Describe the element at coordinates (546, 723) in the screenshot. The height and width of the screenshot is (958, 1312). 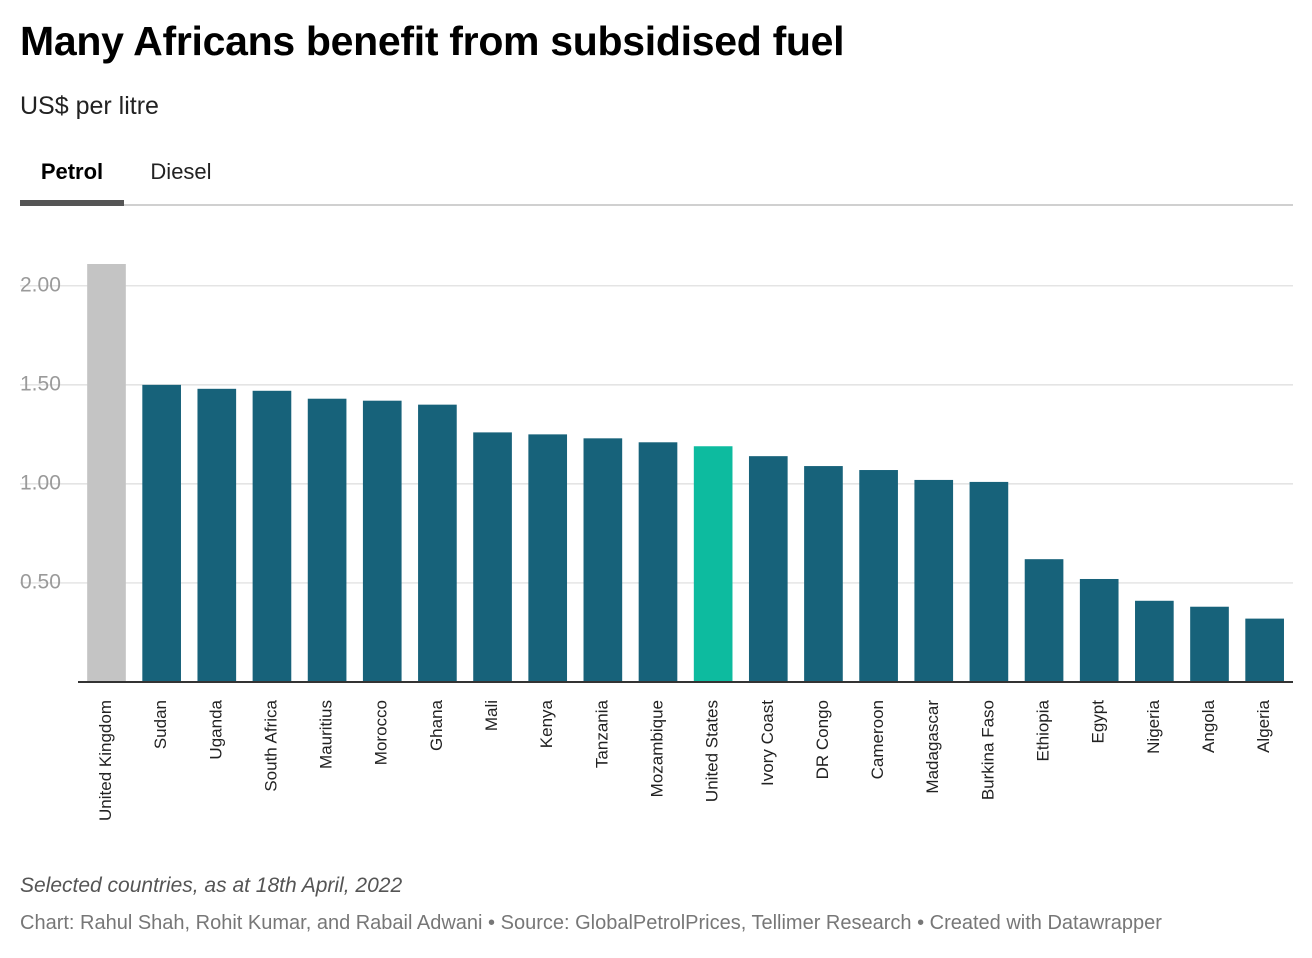
I see `x-tick-label: Kenya` at that location.